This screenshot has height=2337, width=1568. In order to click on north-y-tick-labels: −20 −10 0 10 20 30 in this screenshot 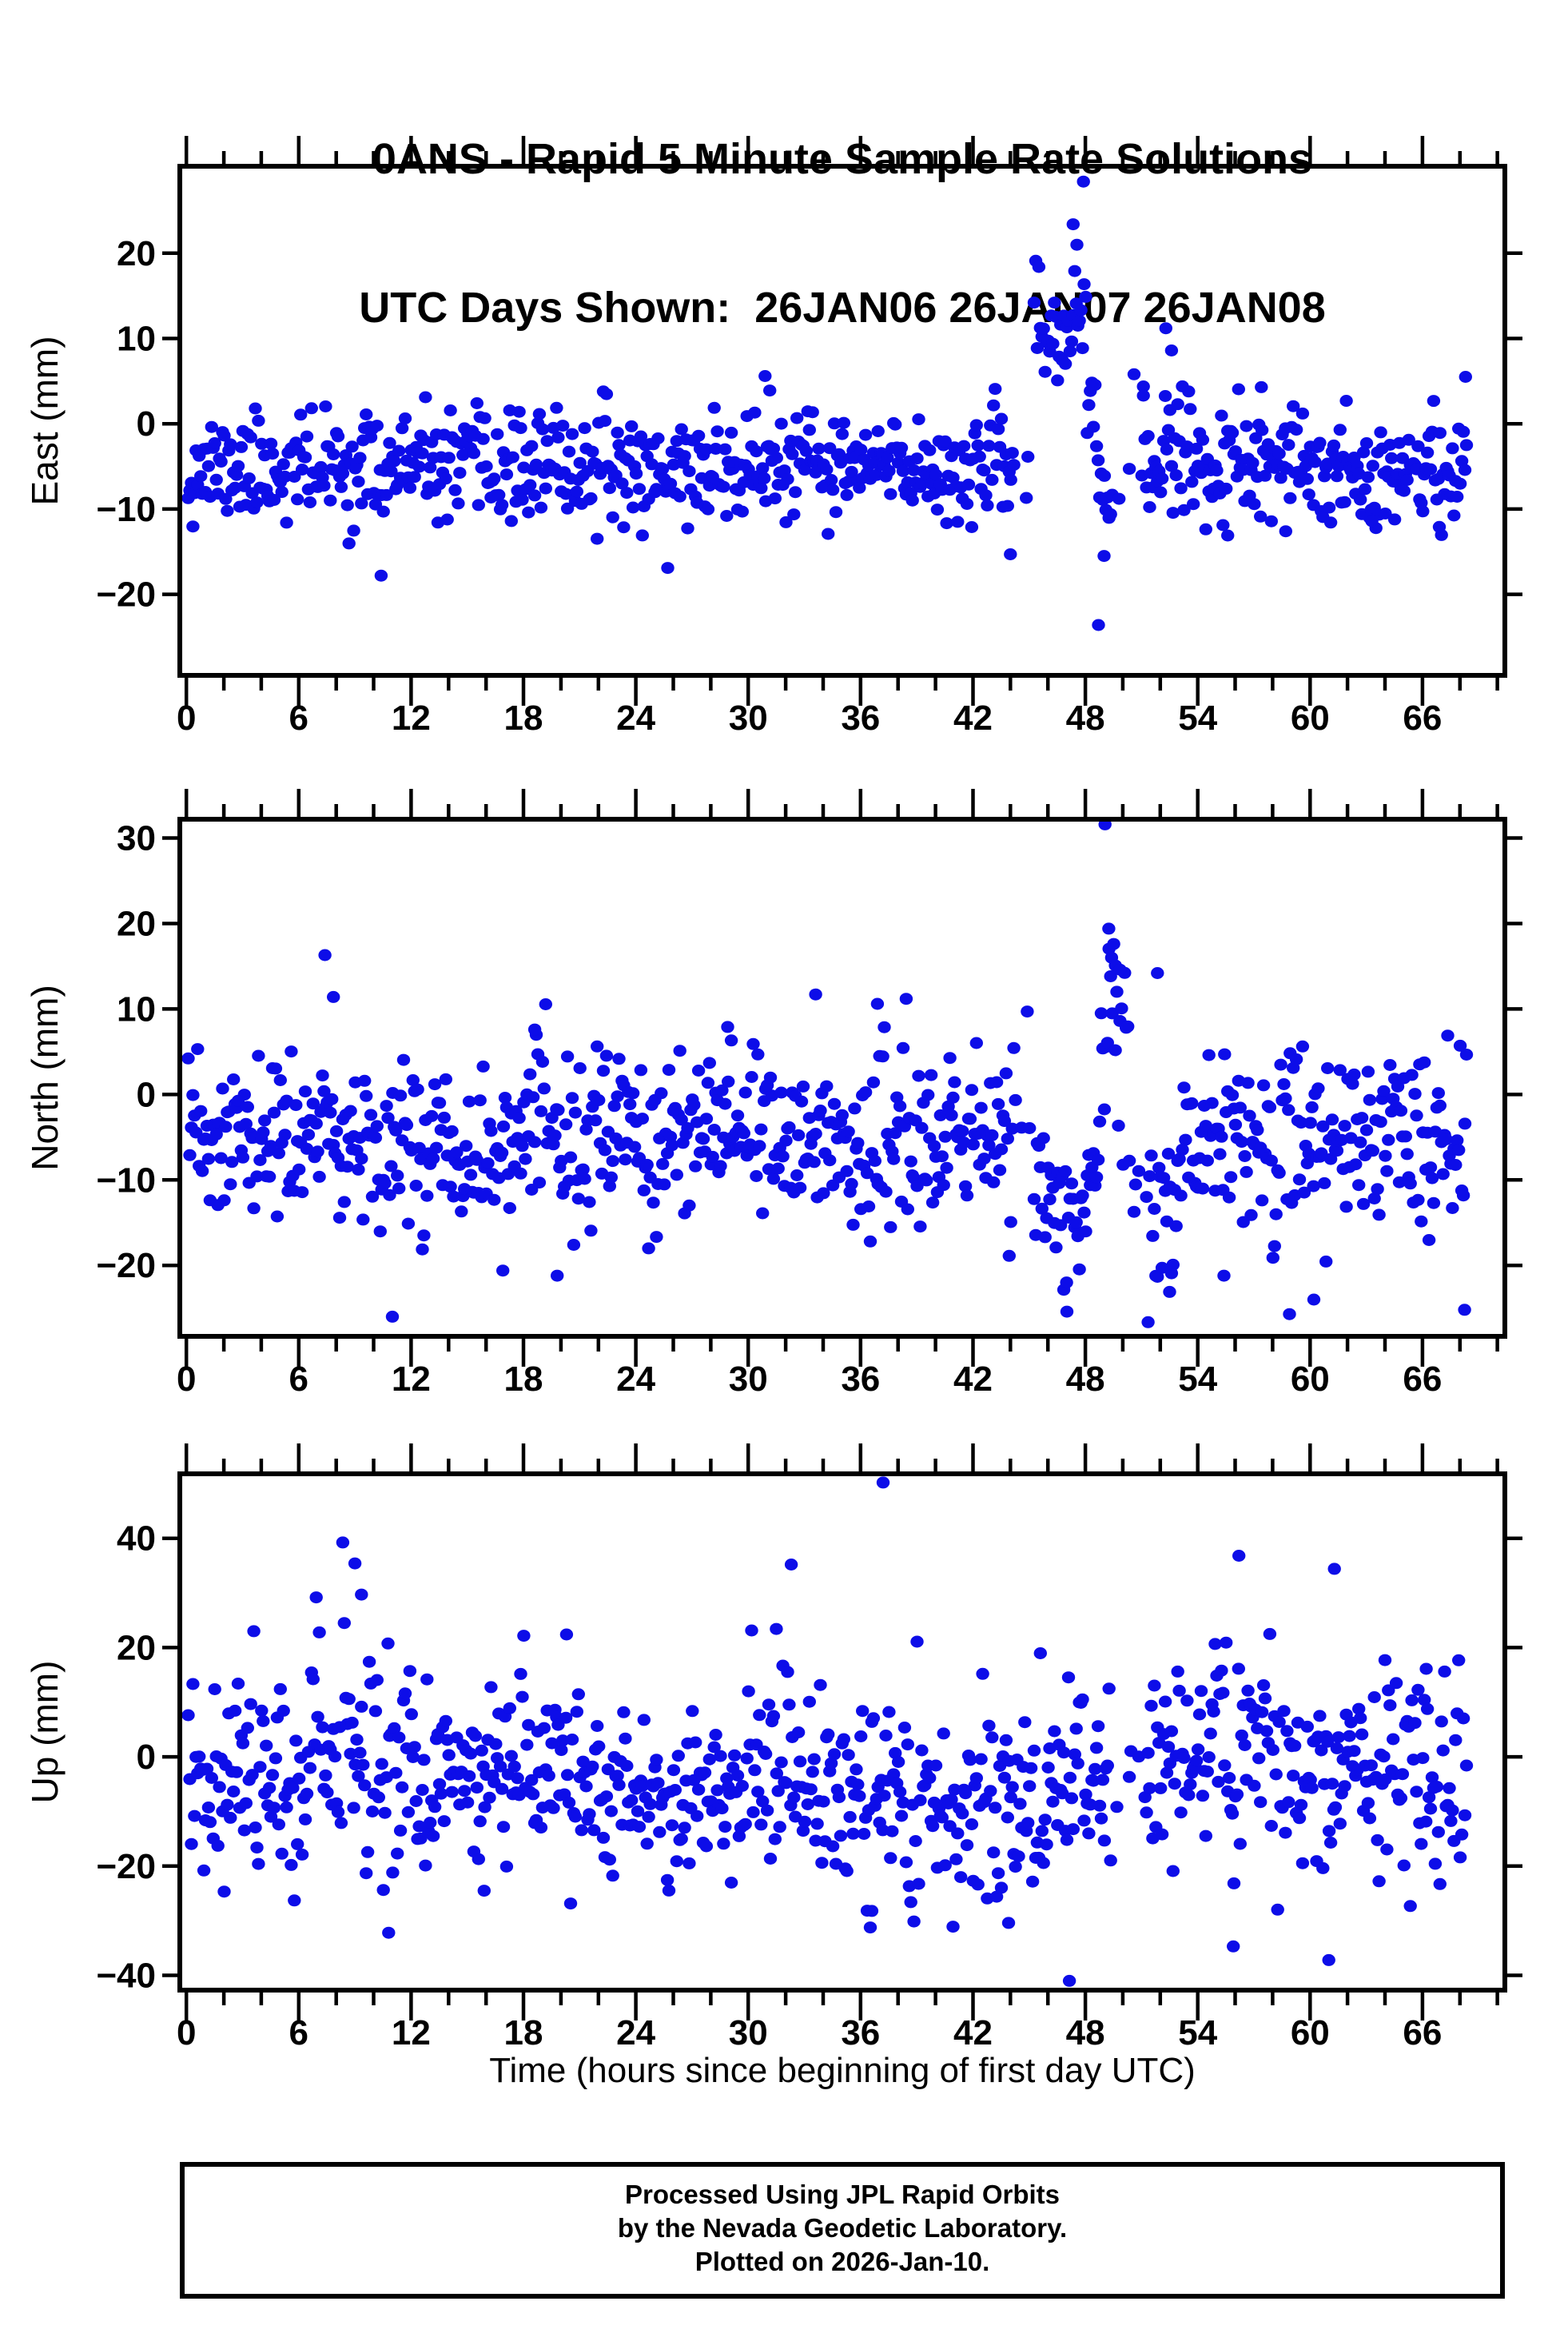, I will do `click(126, 1053)`.